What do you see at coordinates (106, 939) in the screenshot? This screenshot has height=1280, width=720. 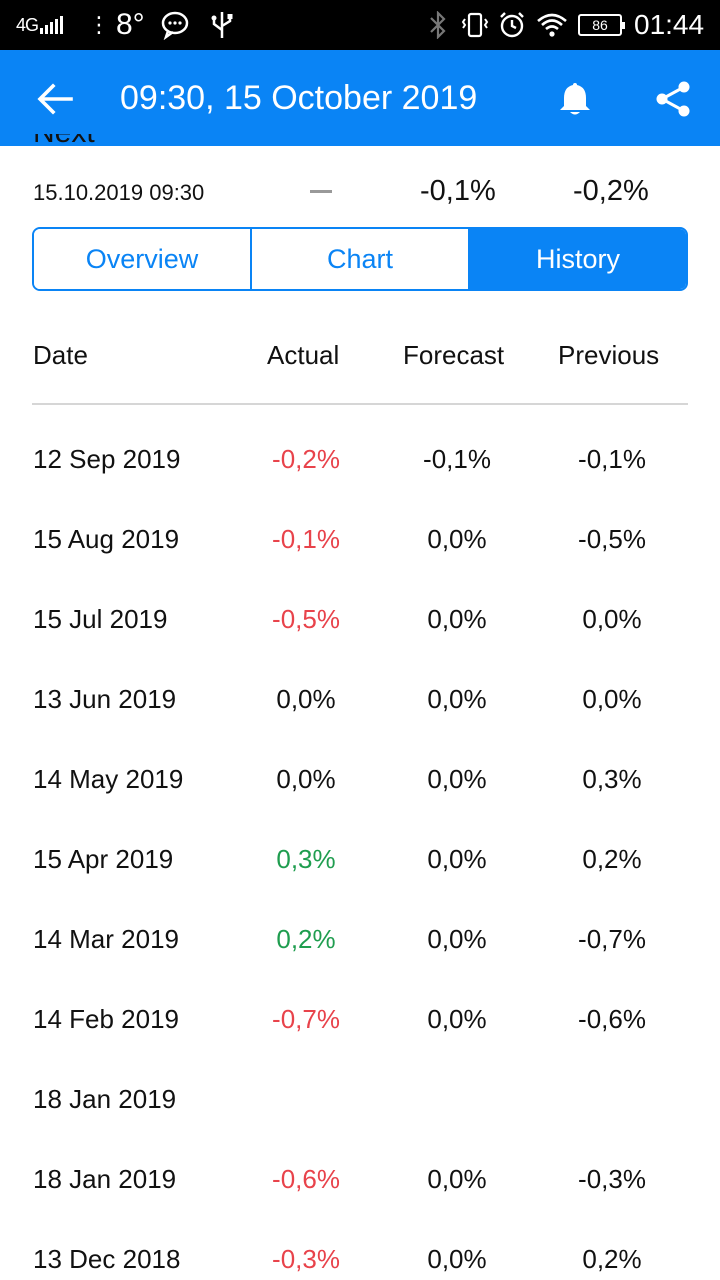 I see `row-date: 14 Mar 2019` at bounding box center [106, 939].